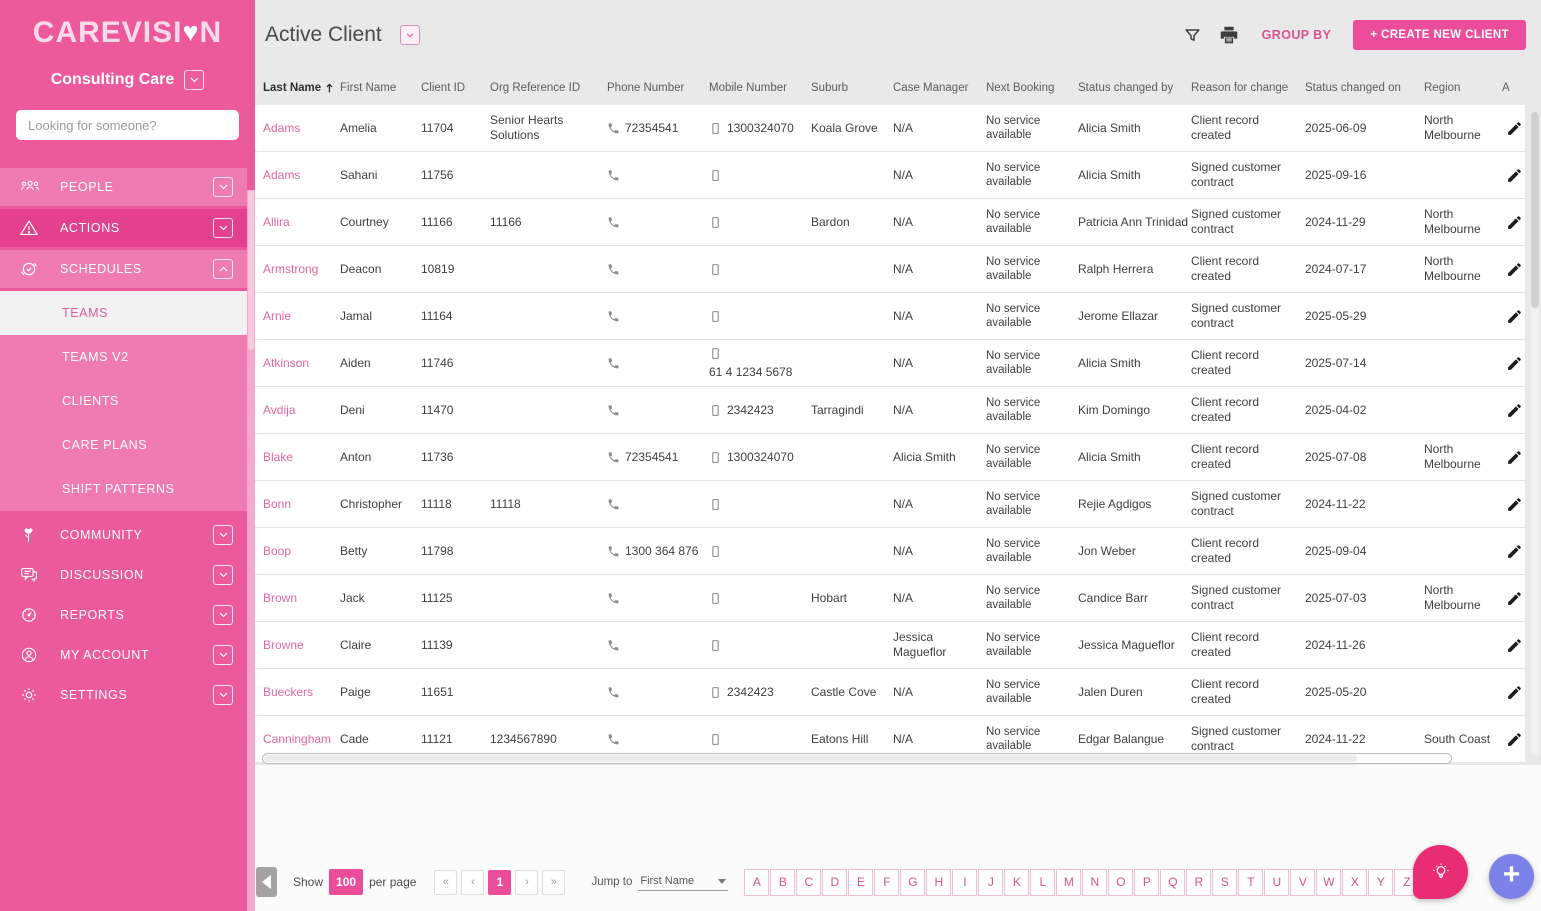 The width and height of the screenshot is (1541, 911). I want to click on column-header-first-name: First Name, so click(368, 87).